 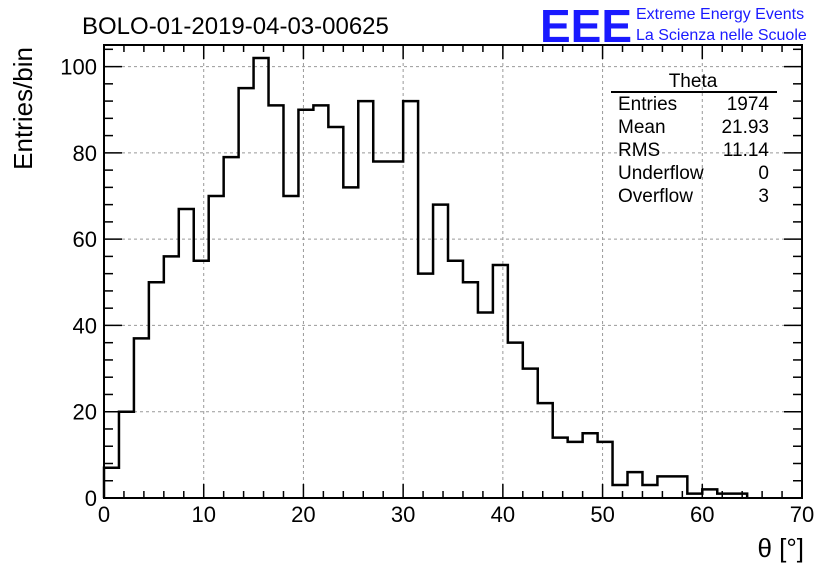 I want to click on y-tick-label-5: 100, so click(x=78, y=67).